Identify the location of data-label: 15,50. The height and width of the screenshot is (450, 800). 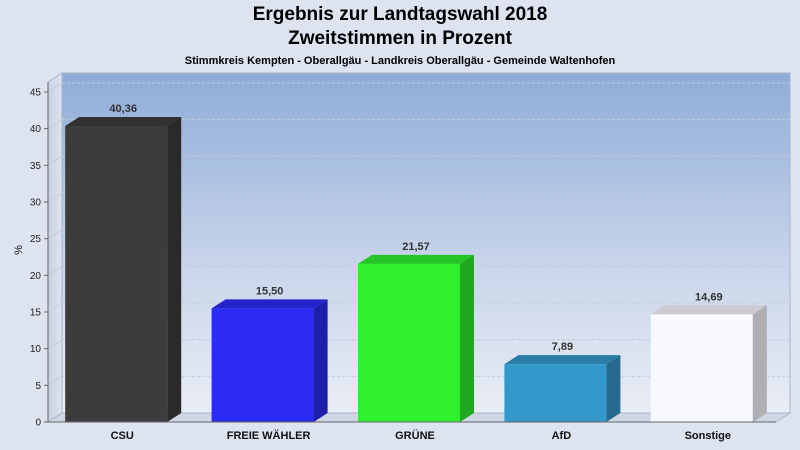
(270, 291).